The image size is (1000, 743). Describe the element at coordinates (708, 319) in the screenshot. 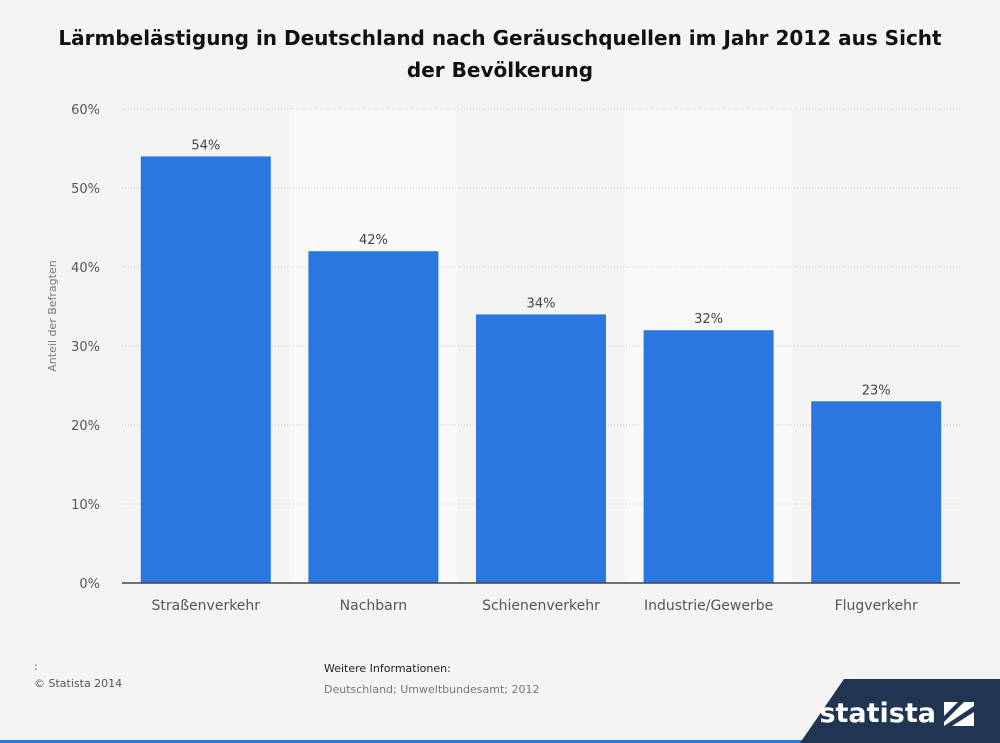

I see `value-label: 32%` at that location.